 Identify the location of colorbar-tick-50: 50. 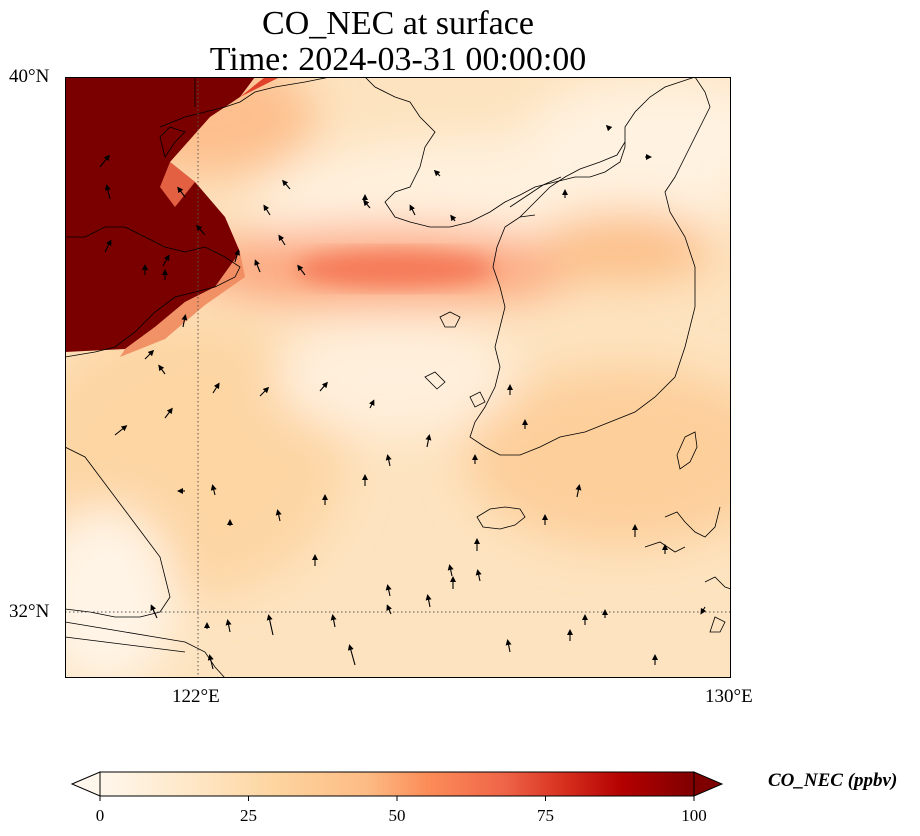
(397, 815).